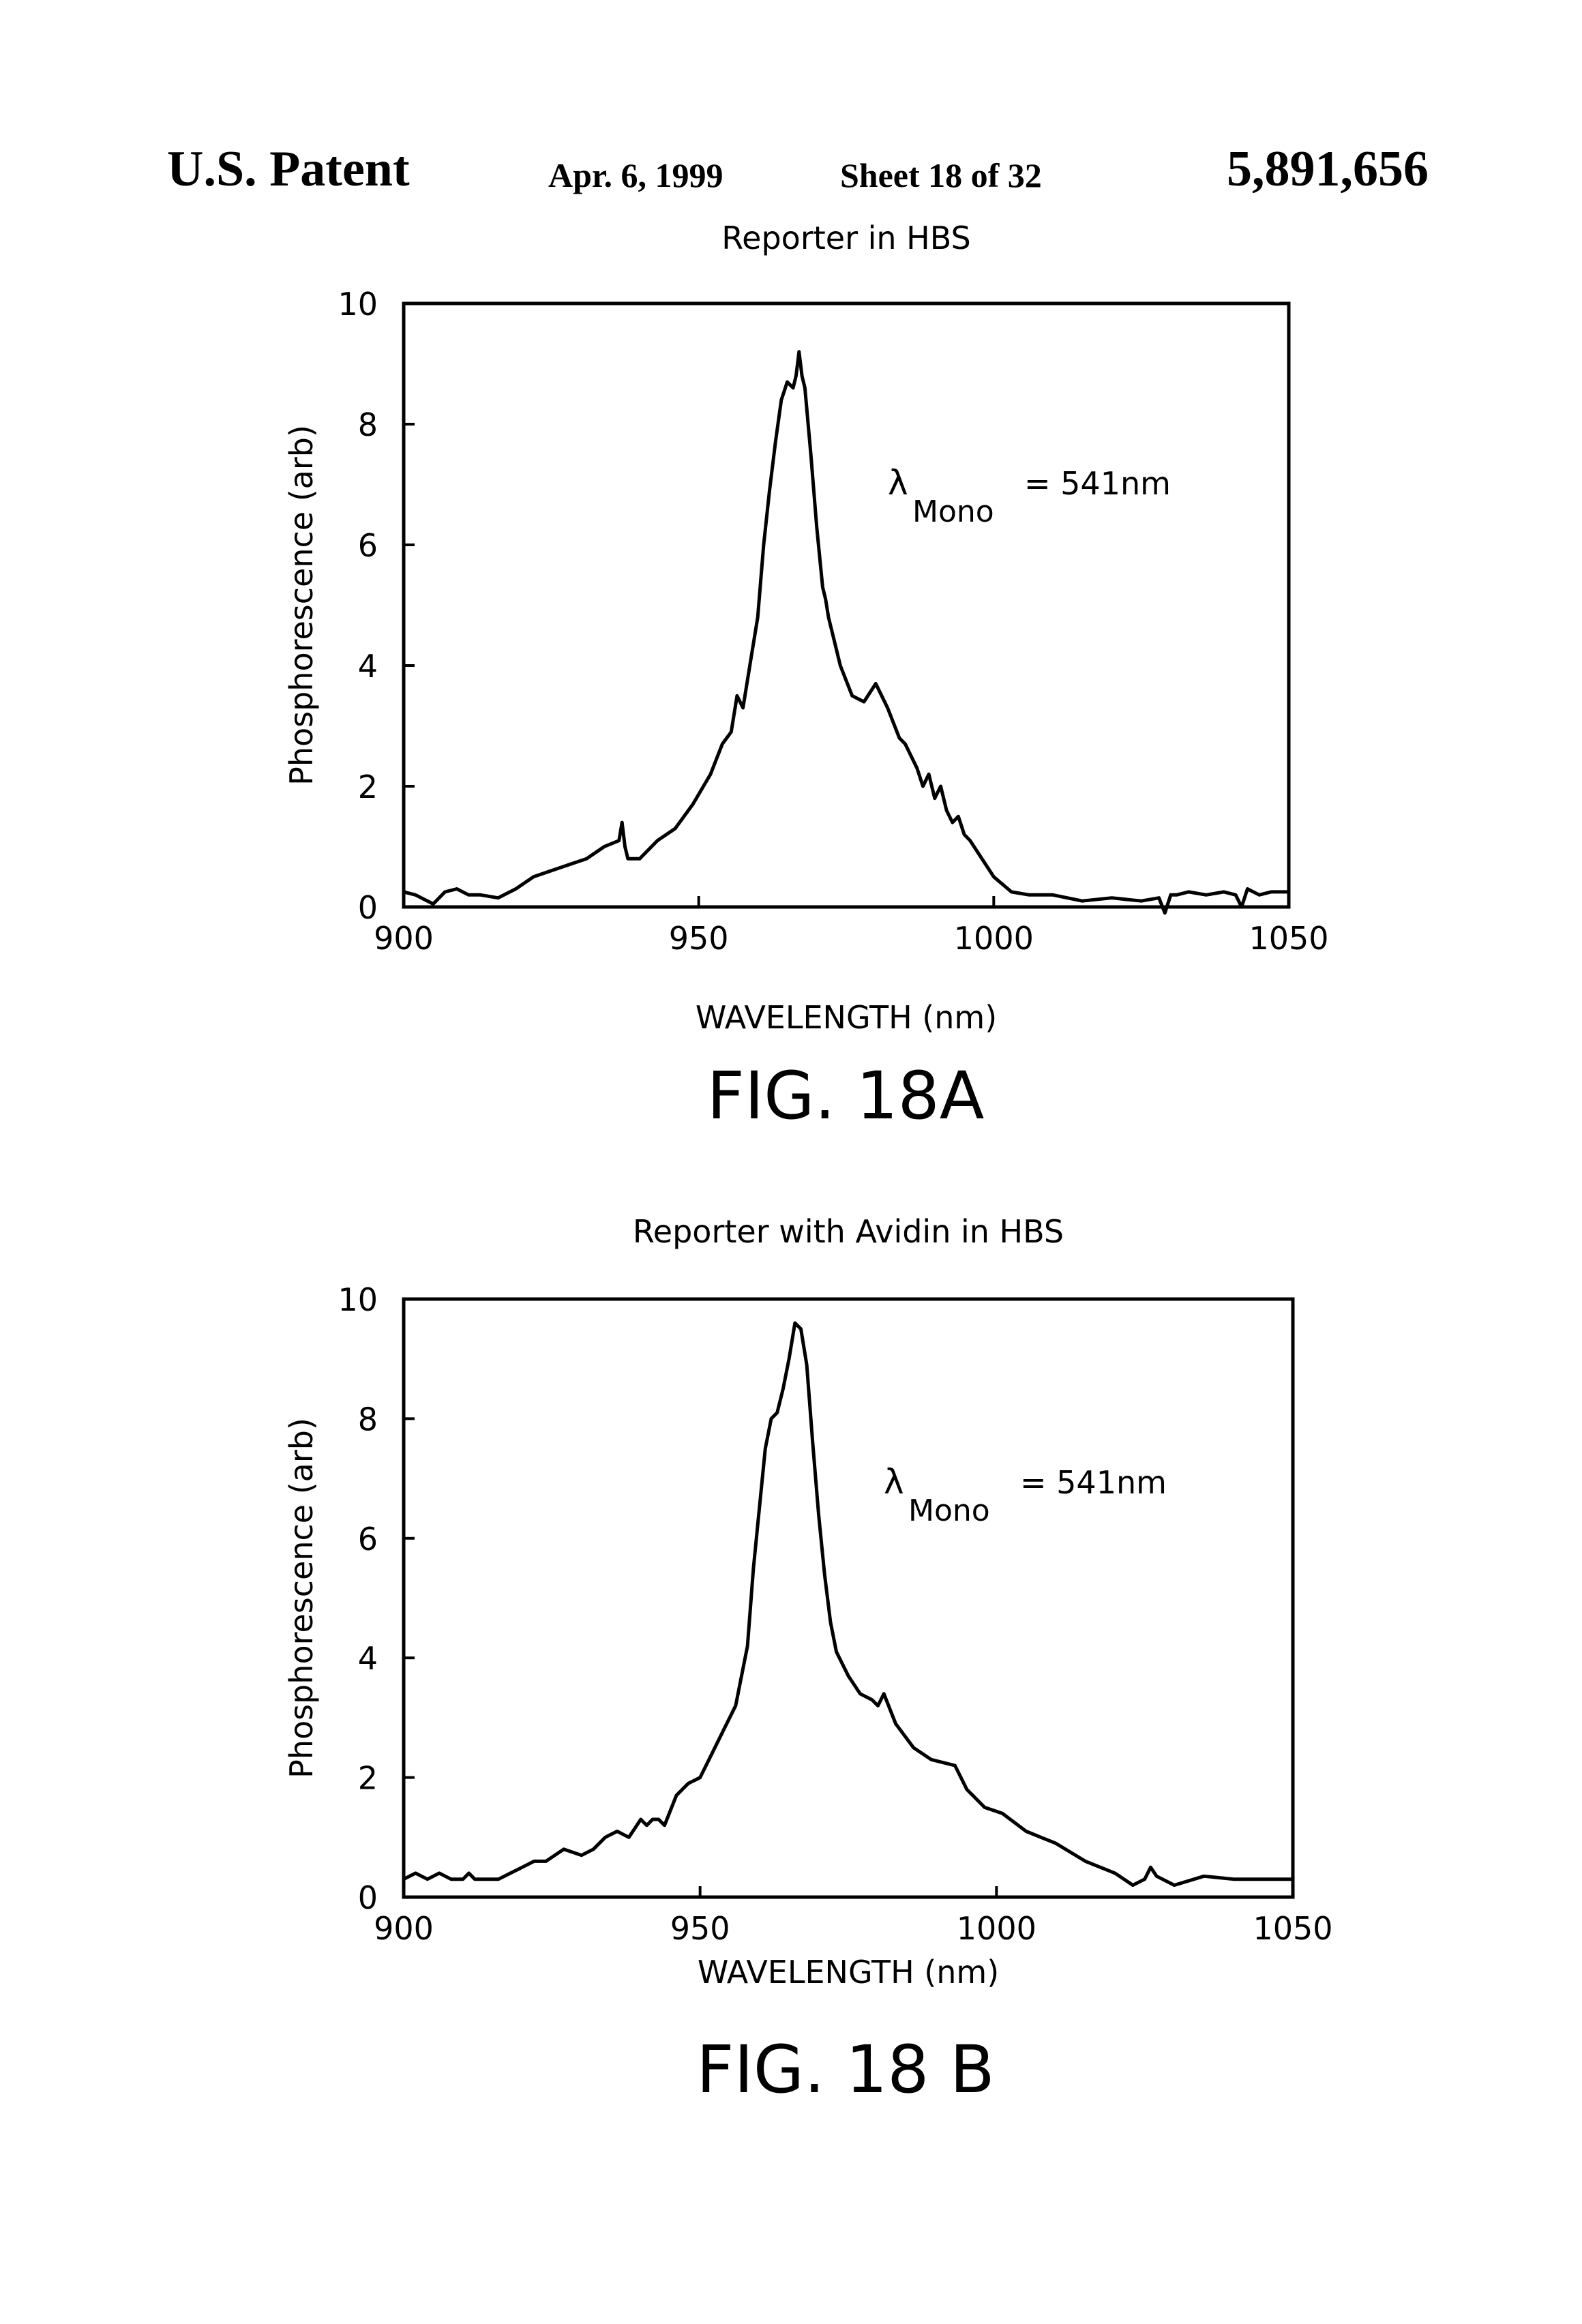  I want to click on x-tick-label: 1050, so click(1292, 1928).